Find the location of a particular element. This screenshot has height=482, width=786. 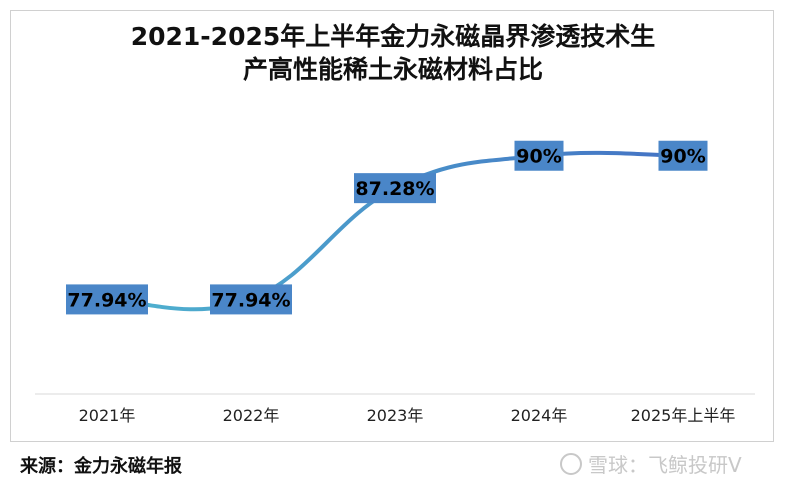

data-label-3: 87.28% is located at coordinates (395, 188).